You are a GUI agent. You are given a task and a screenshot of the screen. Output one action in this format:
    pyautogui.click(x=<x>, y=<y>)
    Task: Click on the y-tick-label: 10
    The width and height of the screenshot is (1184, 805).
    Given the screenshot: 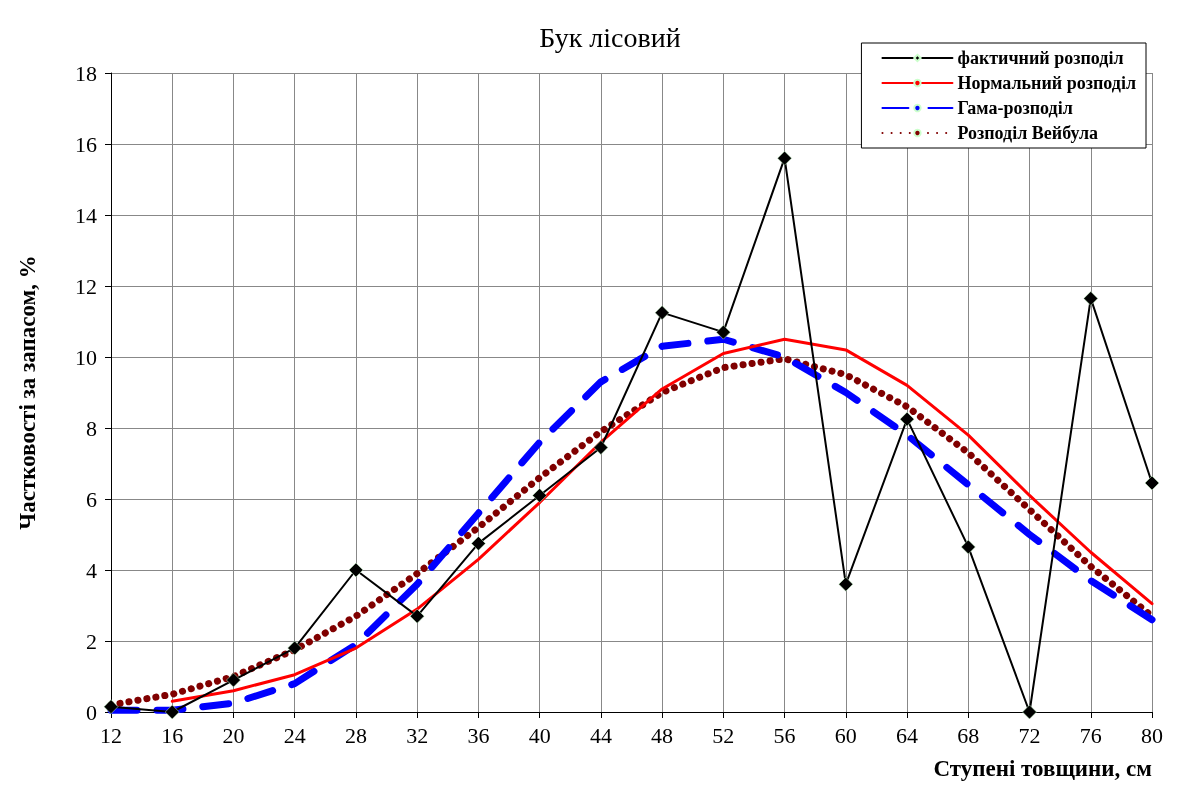 What is the action you would take?
    pyautogui.click(x=86, y=357)
    